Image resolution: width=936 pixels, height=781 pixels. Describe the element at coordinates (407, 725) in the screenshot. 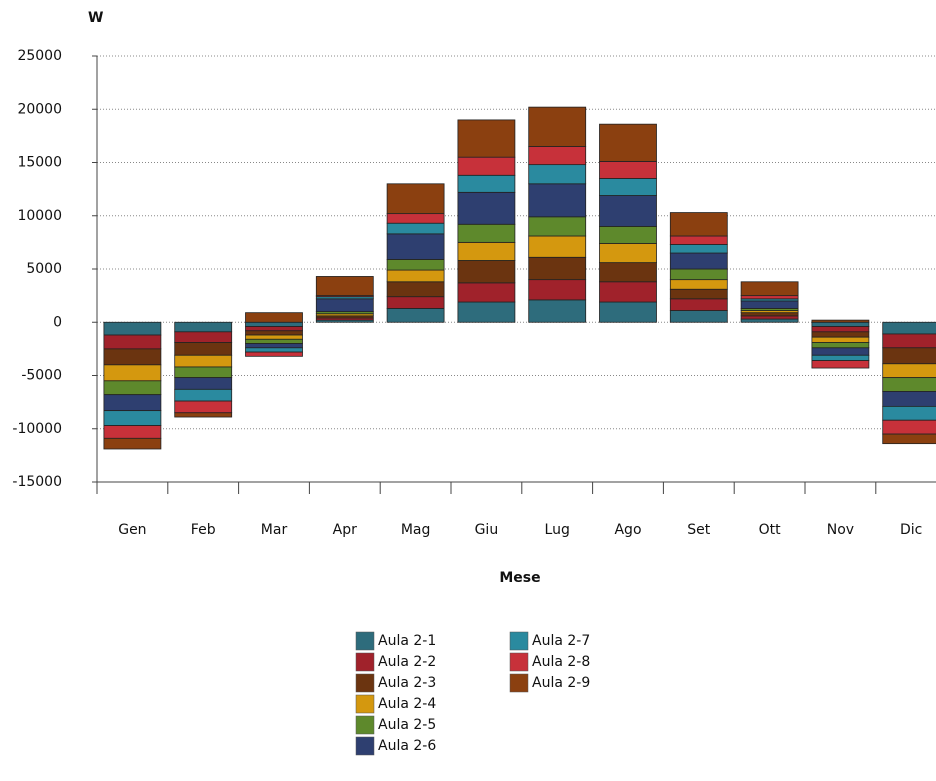

I see `legend-label: Aula 2-5` at that location.